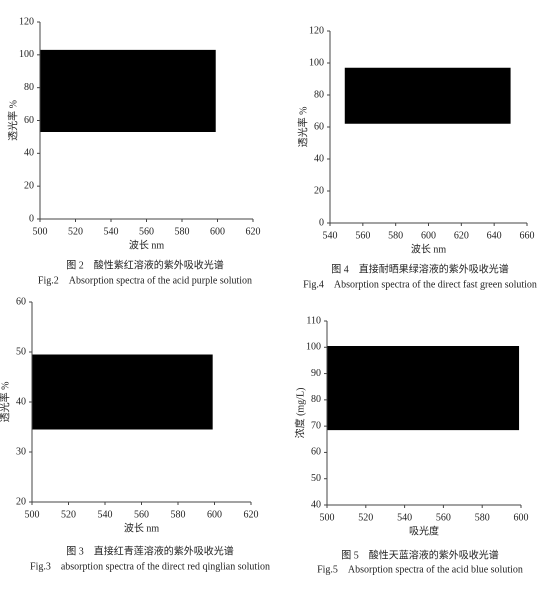 The image size is (543, 602). I want to click on x-tick-label: 640, so click(494, 235).